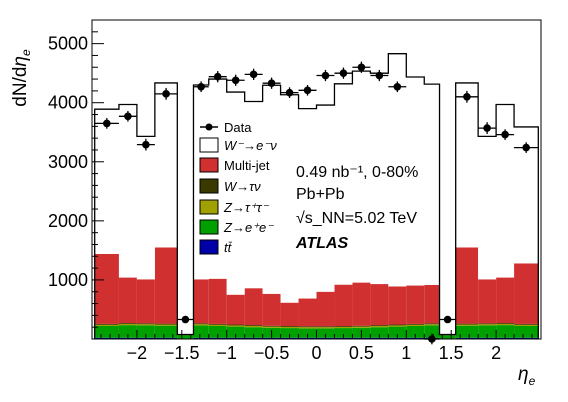 This screenshot has height=402, width=568. What do you see at coordinates (432, 325) in the screenshot?
I see `bar-z--18` at bounding box center [432, 325].